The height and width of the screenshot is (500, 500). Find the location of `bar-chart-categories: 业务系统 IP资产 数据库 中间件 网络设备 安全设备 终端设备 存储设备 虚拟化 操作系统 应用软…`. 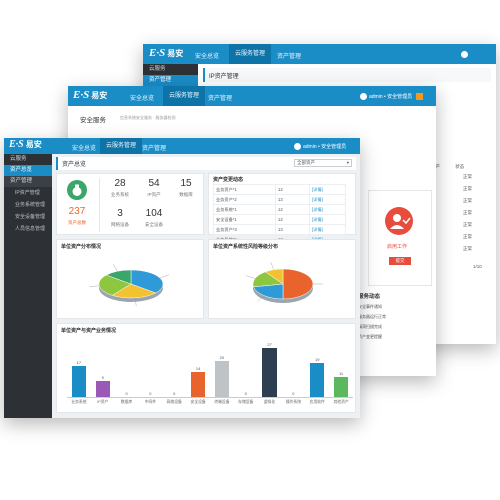

bar-chart-categories: 业务系统 IP资产 数据库 中间件 网络设备 安全设备 终端设备 存储设备 虚拟化 操作系统 应用软… is located at coordinates (210, 405).